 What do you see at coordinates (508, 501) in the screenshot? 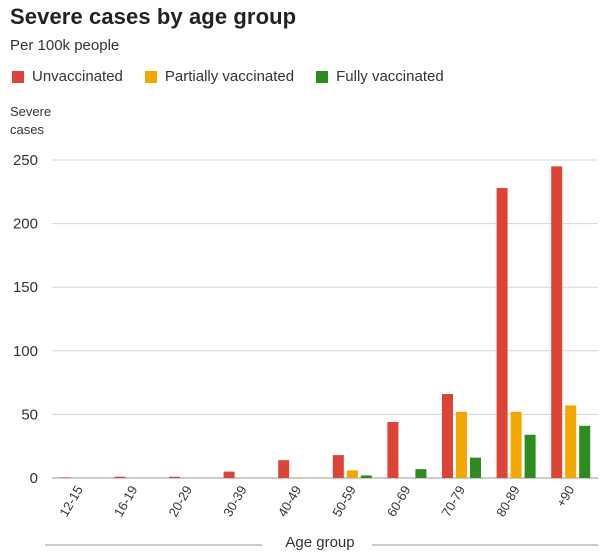
I see `x-tick-label: 80-89` at bounding box center [508, 501].